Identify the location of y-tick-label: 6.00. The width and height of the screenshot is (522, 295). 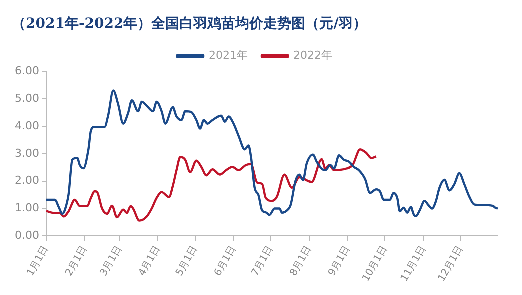
(27, 71).